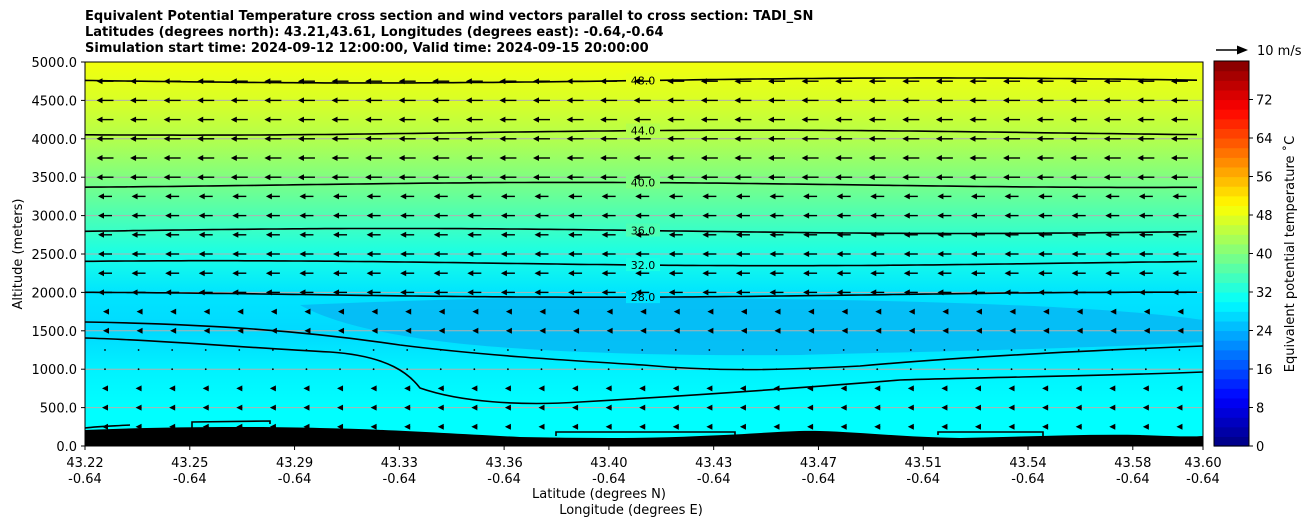  What do you see at coordinates (55, 63) in the screenshot?
I see `y-tick-label: 5000.0` at bounding box center [55, 63].